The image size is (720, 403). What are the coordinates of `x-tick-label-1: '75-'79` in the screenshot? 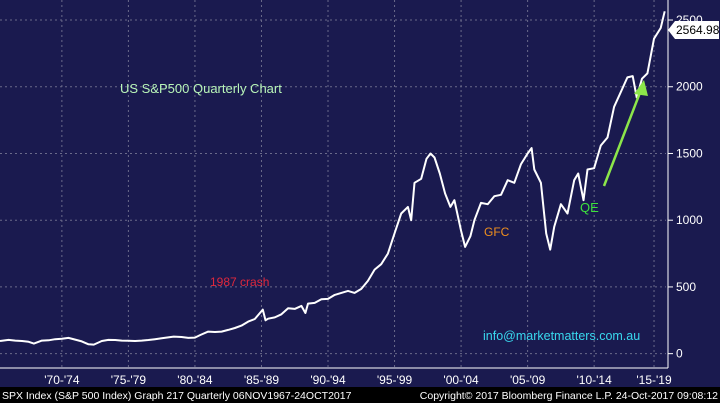 It's located at (129, 380).